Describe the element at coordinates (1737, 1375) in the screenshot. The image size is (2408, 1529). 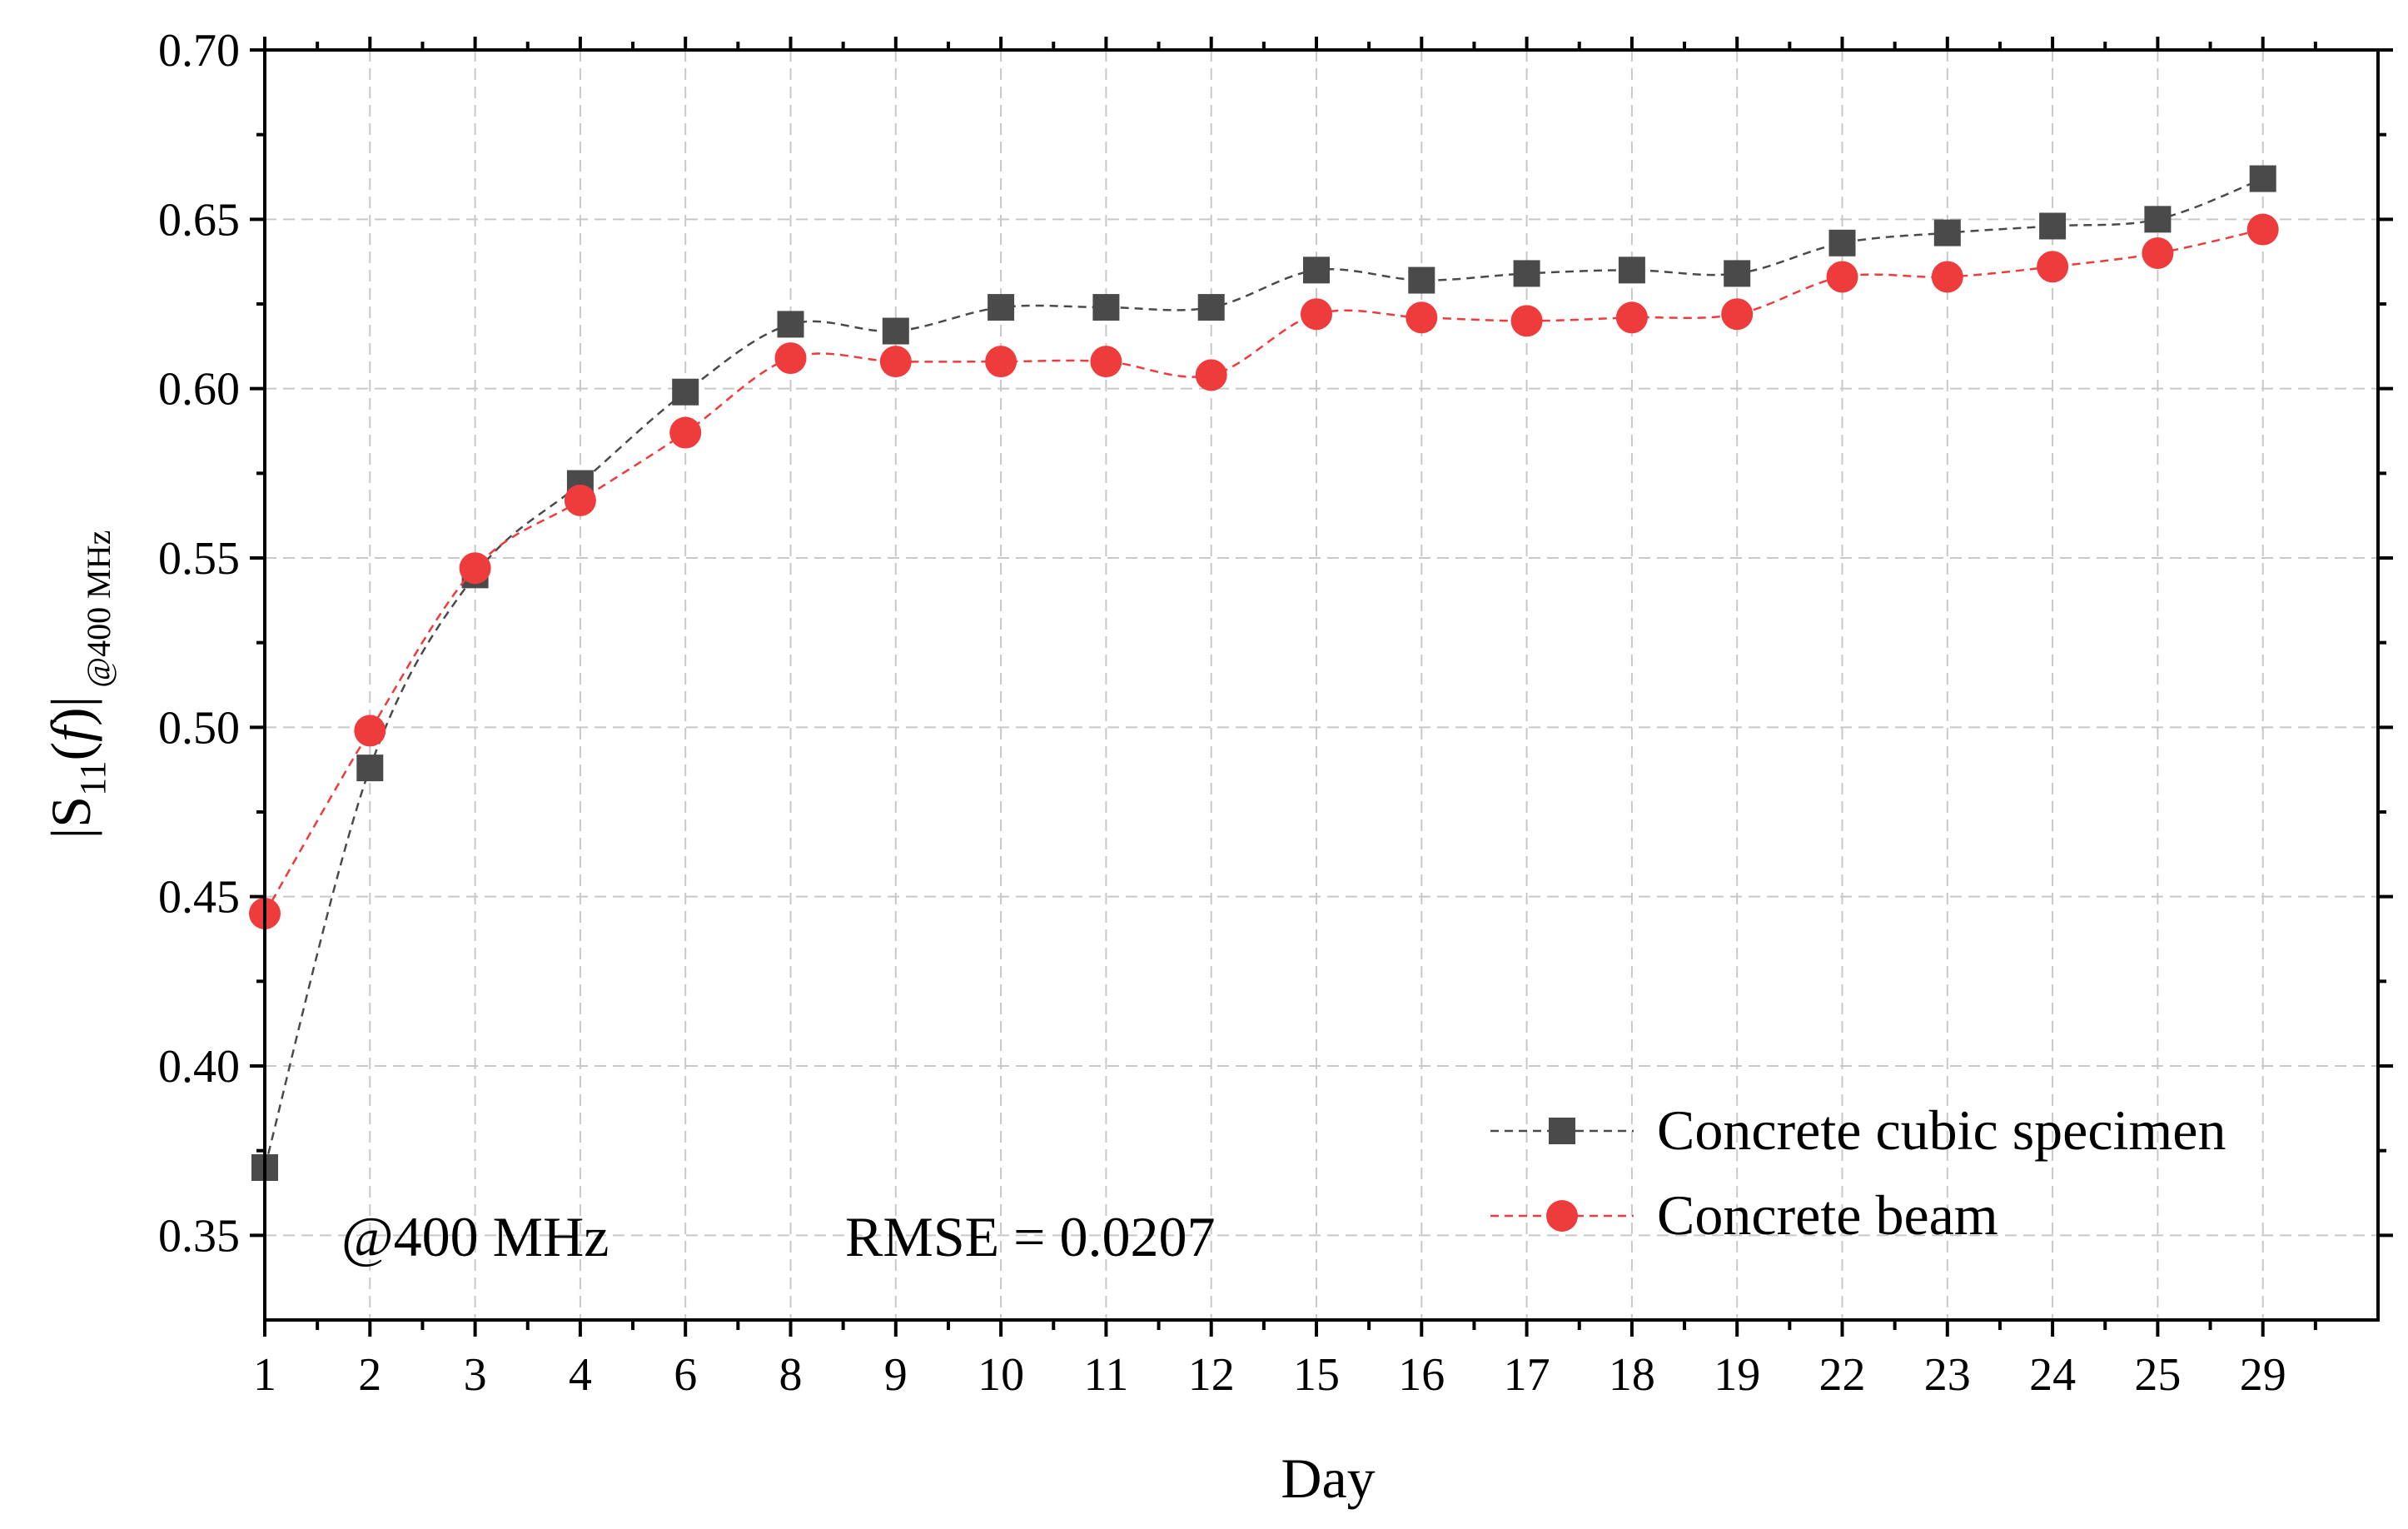
I see `x-tick-label: 19` at that location.